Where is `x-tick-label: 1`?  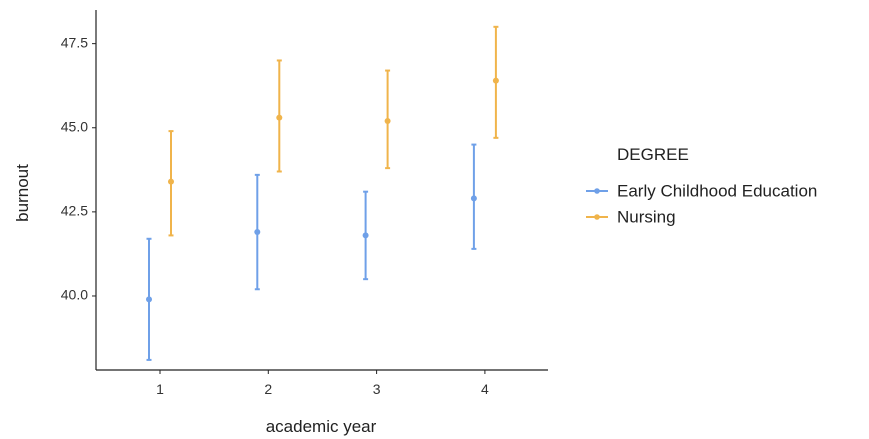 x-tick-label: 1 is located at coordinates (160, 389).